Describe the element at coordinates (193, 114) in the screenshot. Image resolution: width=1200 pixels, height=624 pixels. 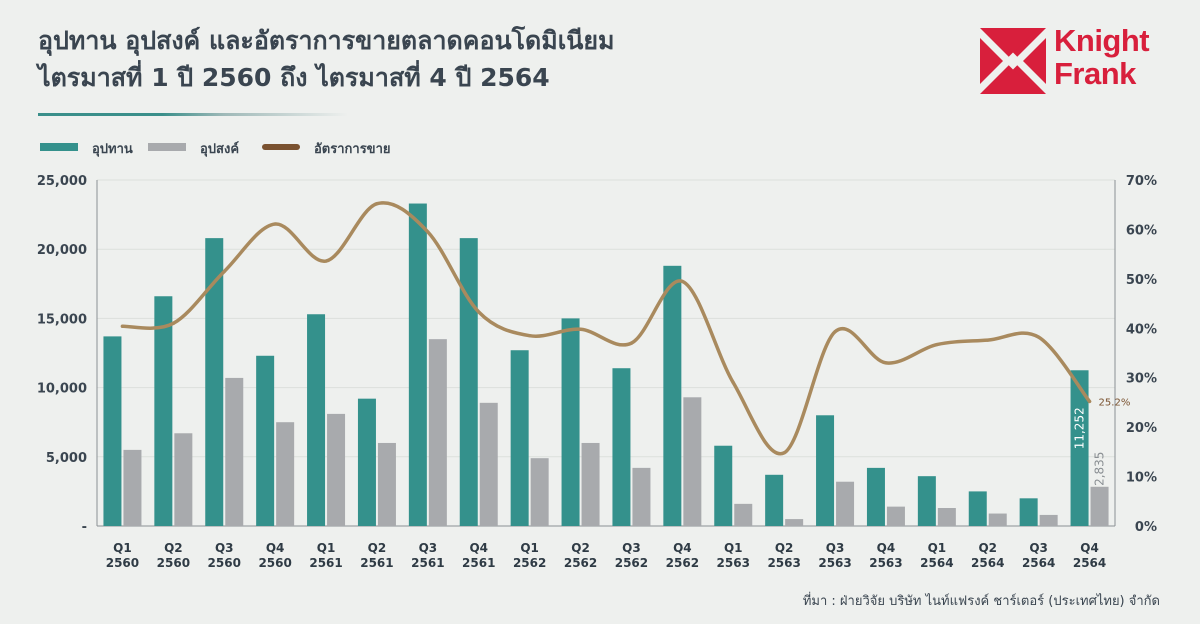
I see `title-underline` at that location.